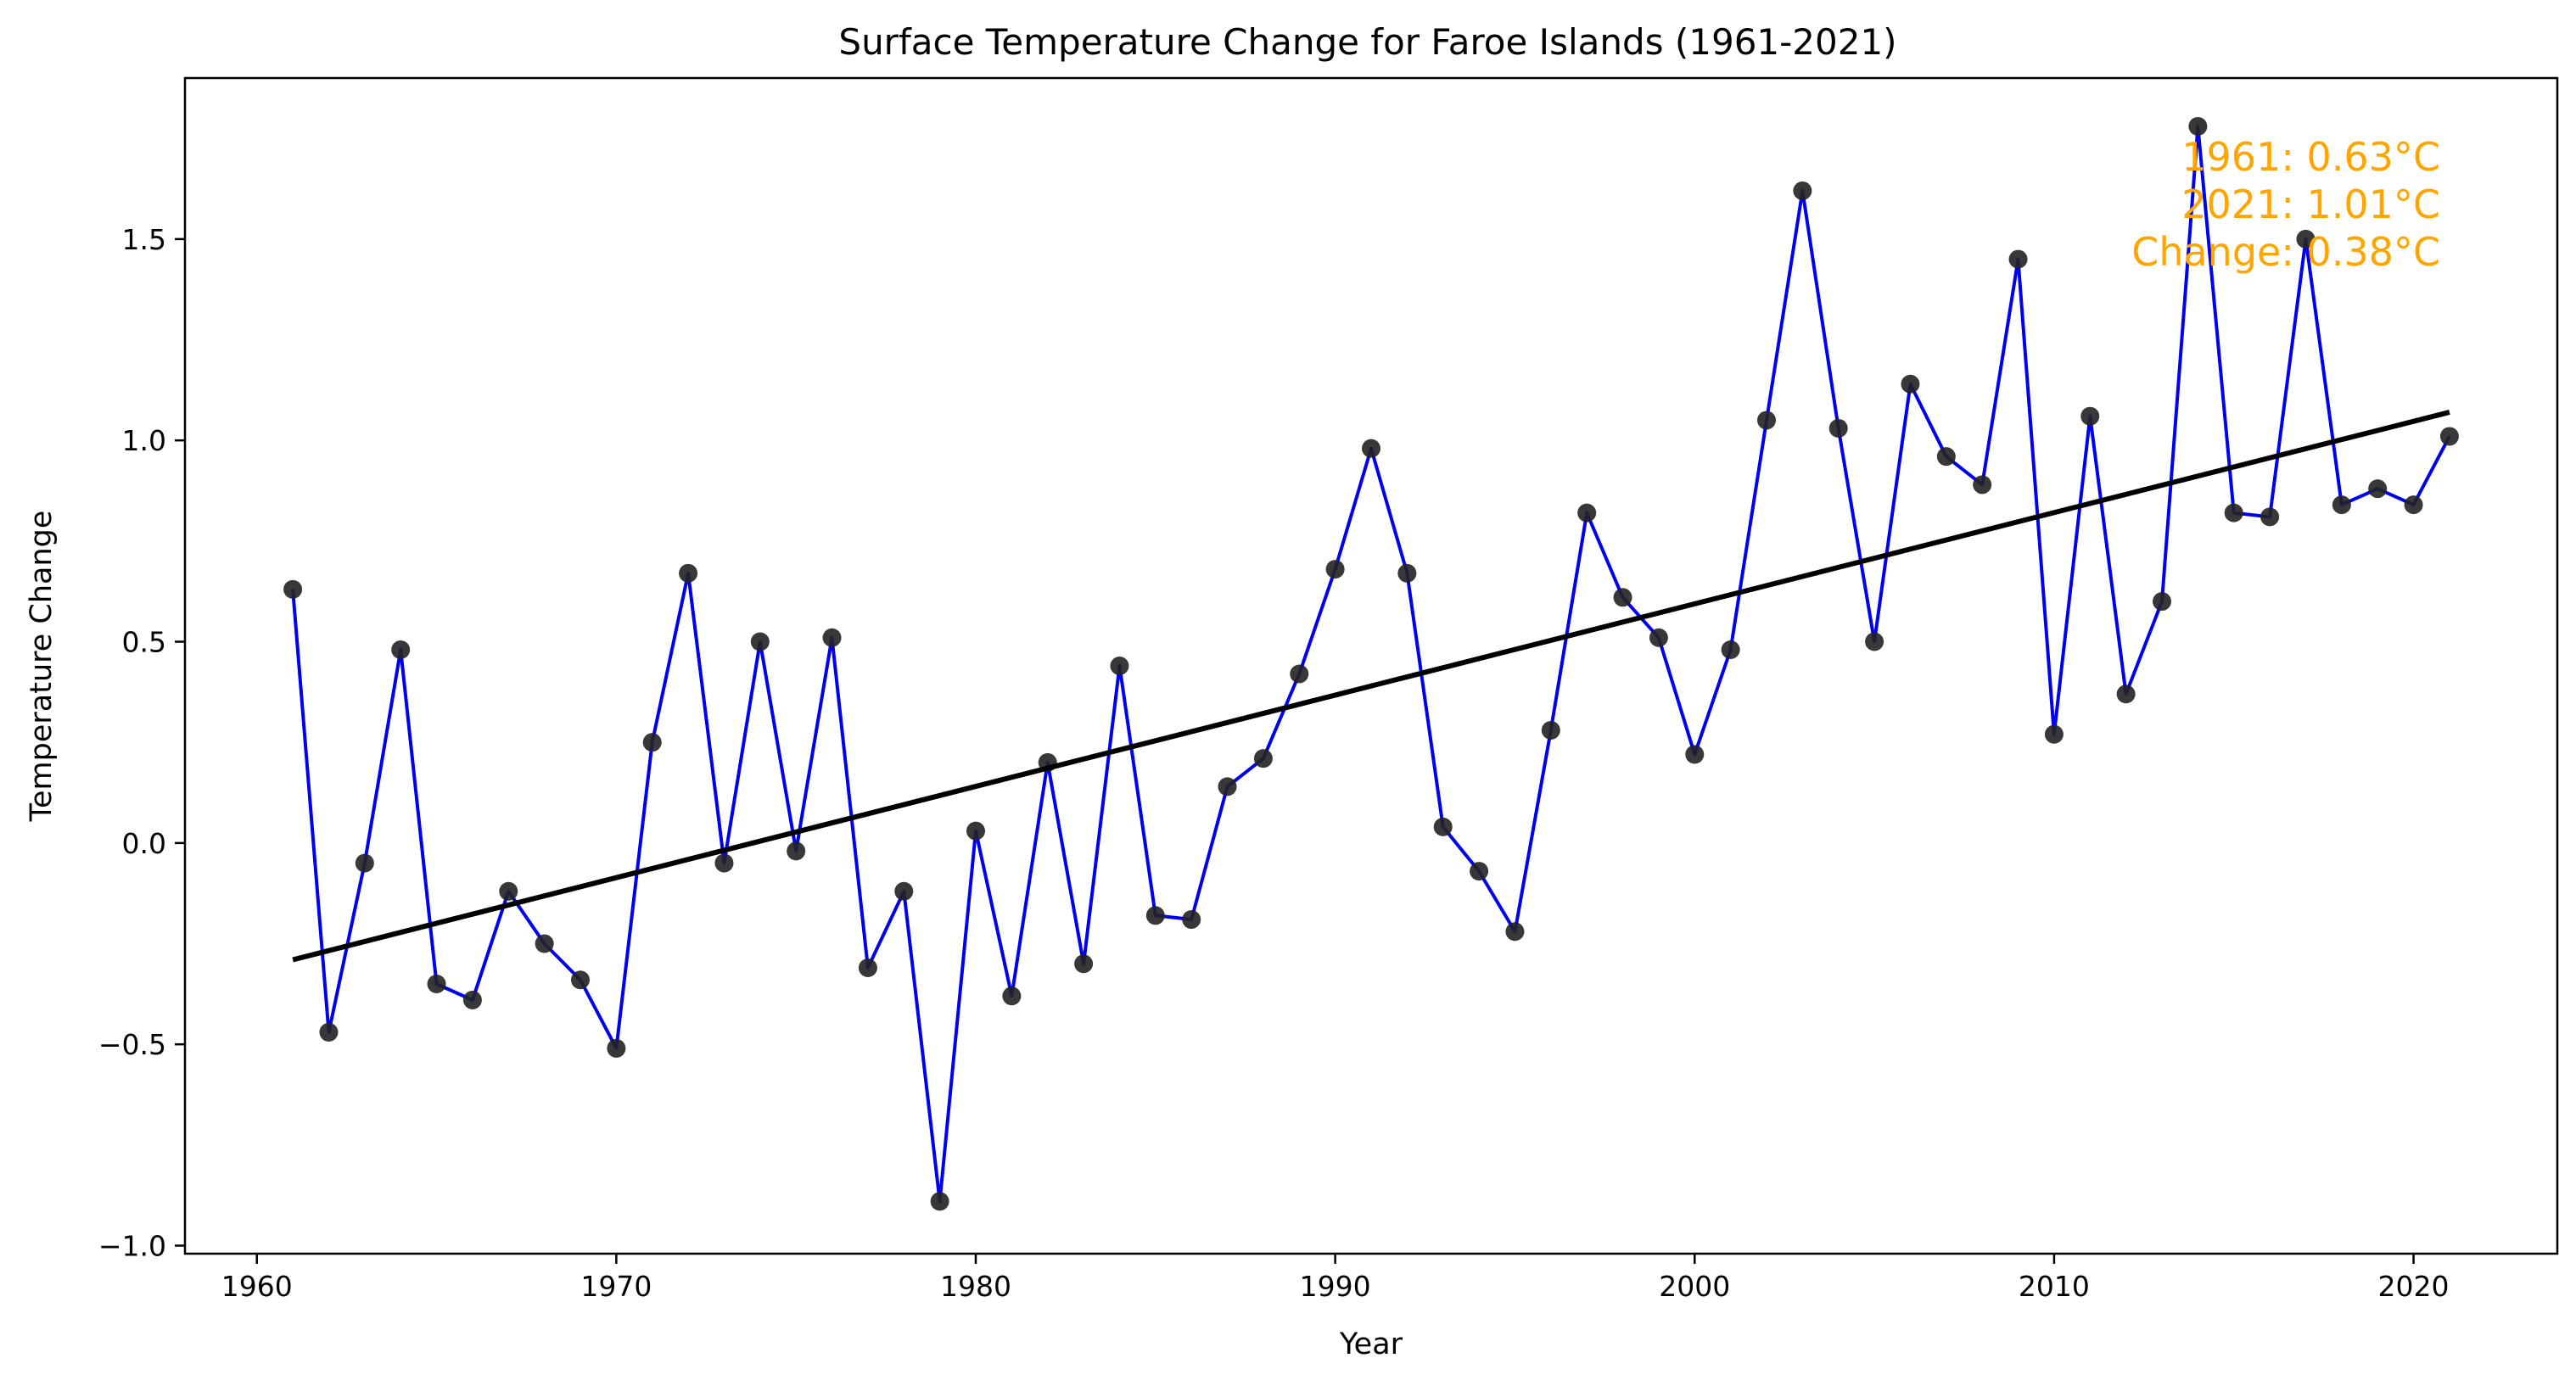 Image resolution: width=2576 pixels, height=1386 pixels. I want to click on y-tick-label: 0.5, so click(144, 643).